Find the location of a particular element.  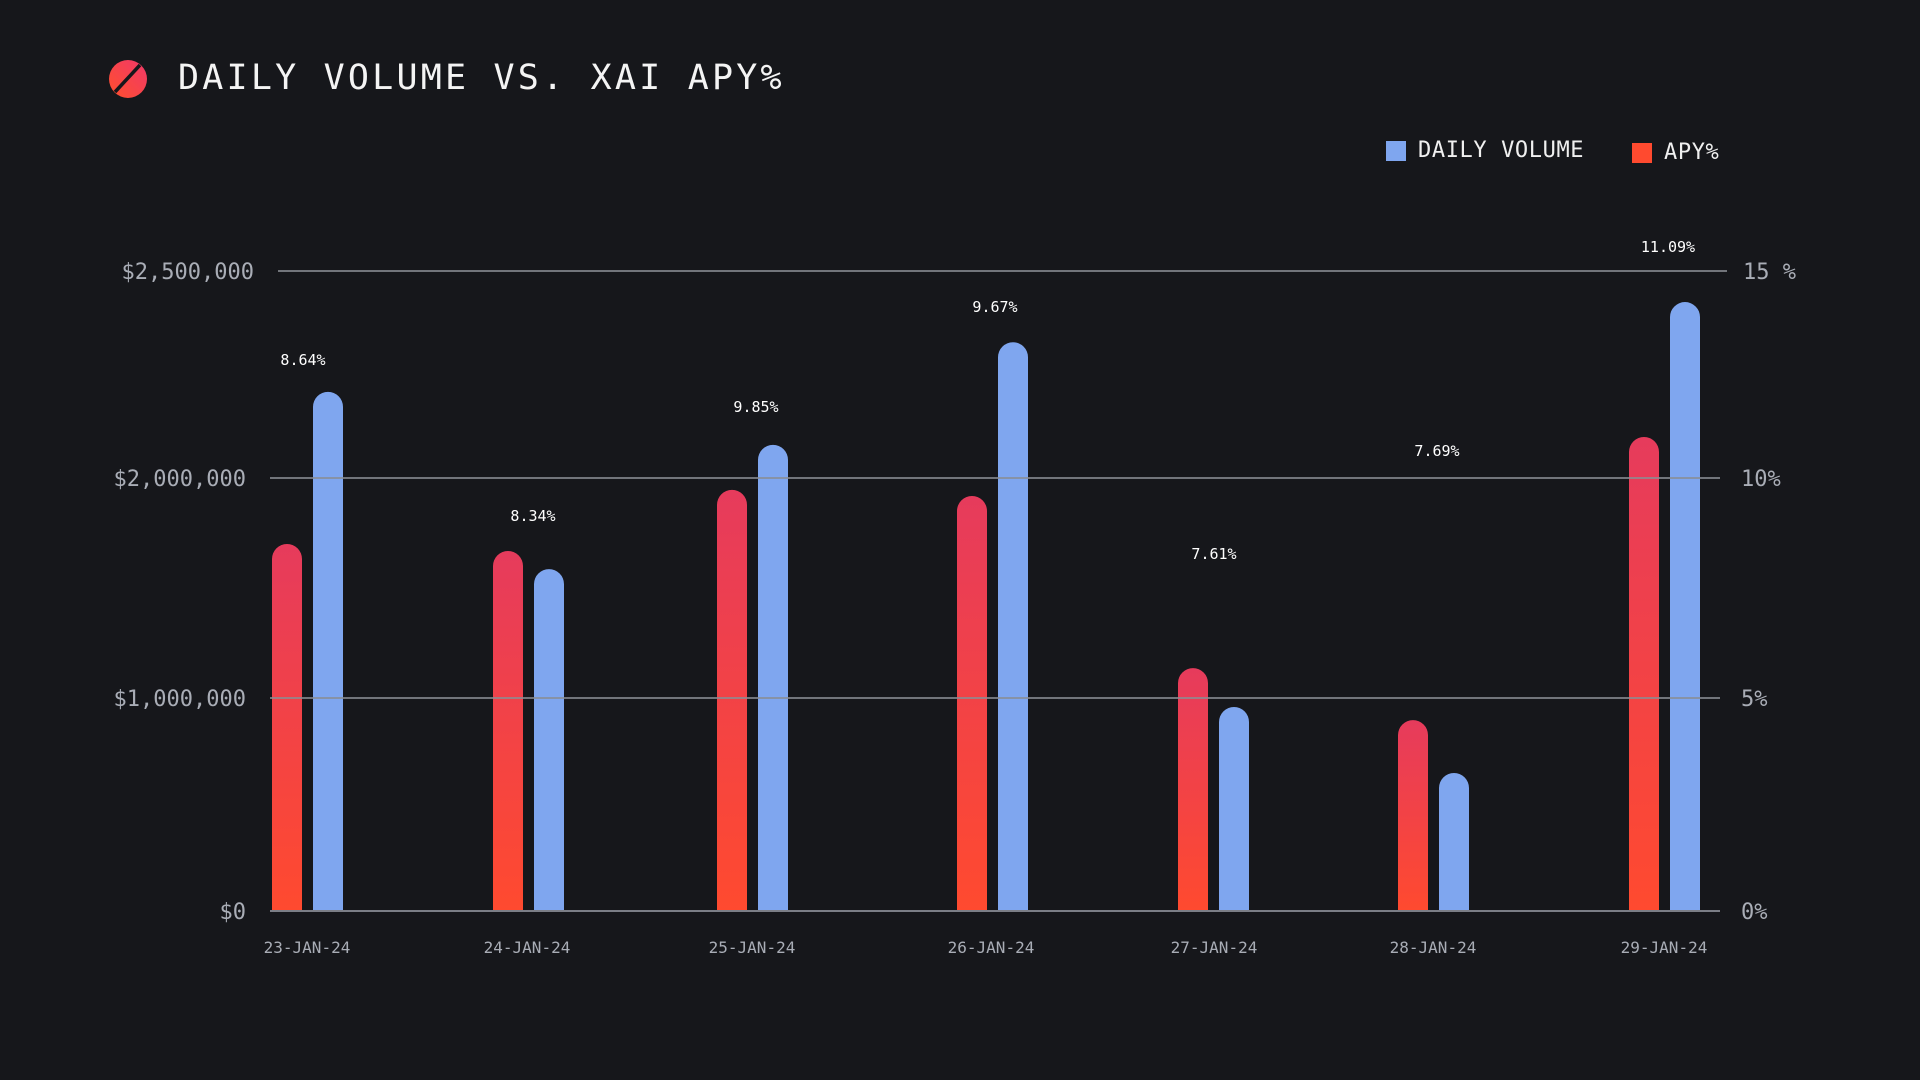

x-tick-label: 27-JAN-24 is located at coordinates (1214, 947).